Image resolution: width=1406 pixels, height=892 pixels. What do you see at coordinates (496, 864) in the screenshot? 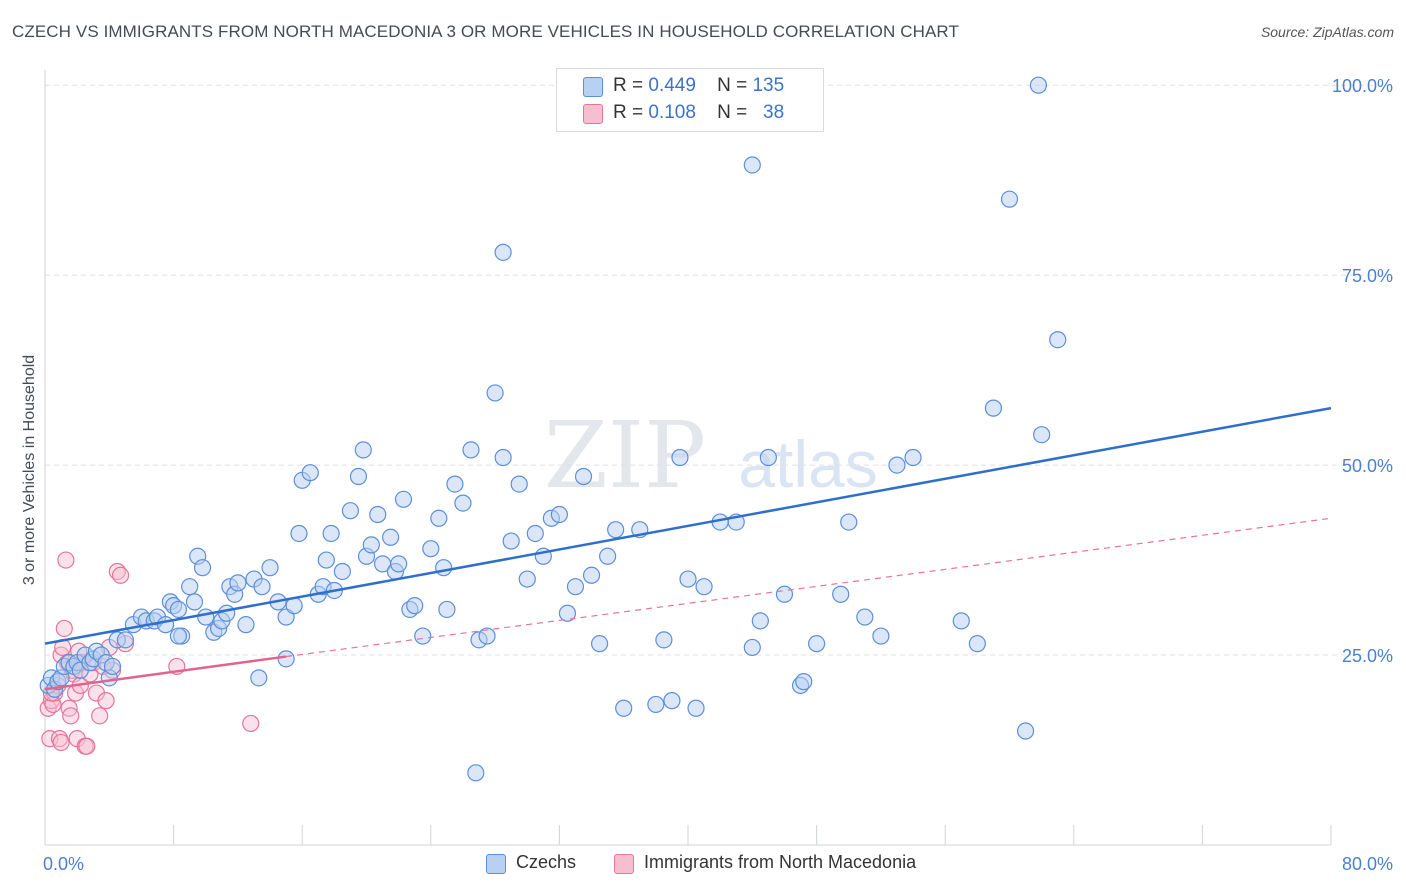
I see `czechs-legend-swatch` at bounding box center [496, 864].